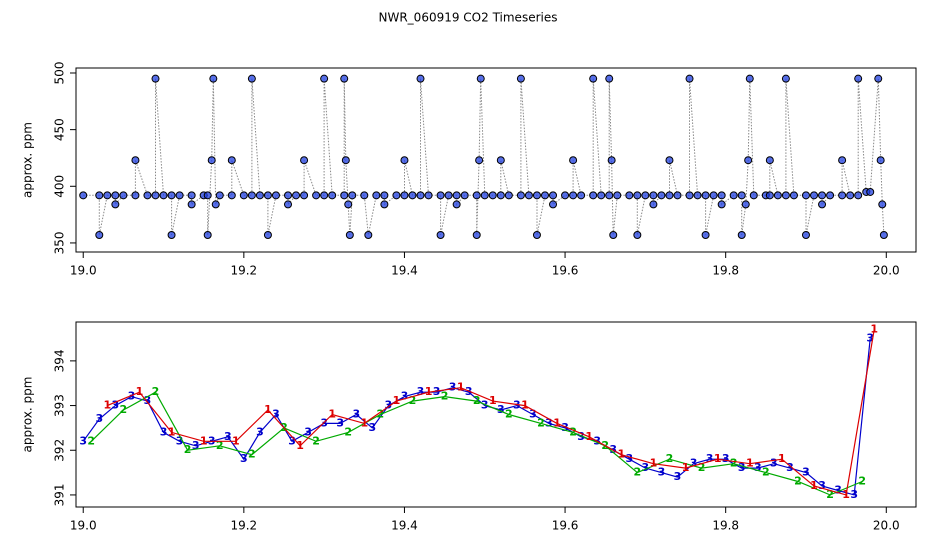 This screenshot has width=936, height=540. Describe the element at coordinates (565, 271) in the screenshot. I see `x-tick-label: 19.6` at that location.